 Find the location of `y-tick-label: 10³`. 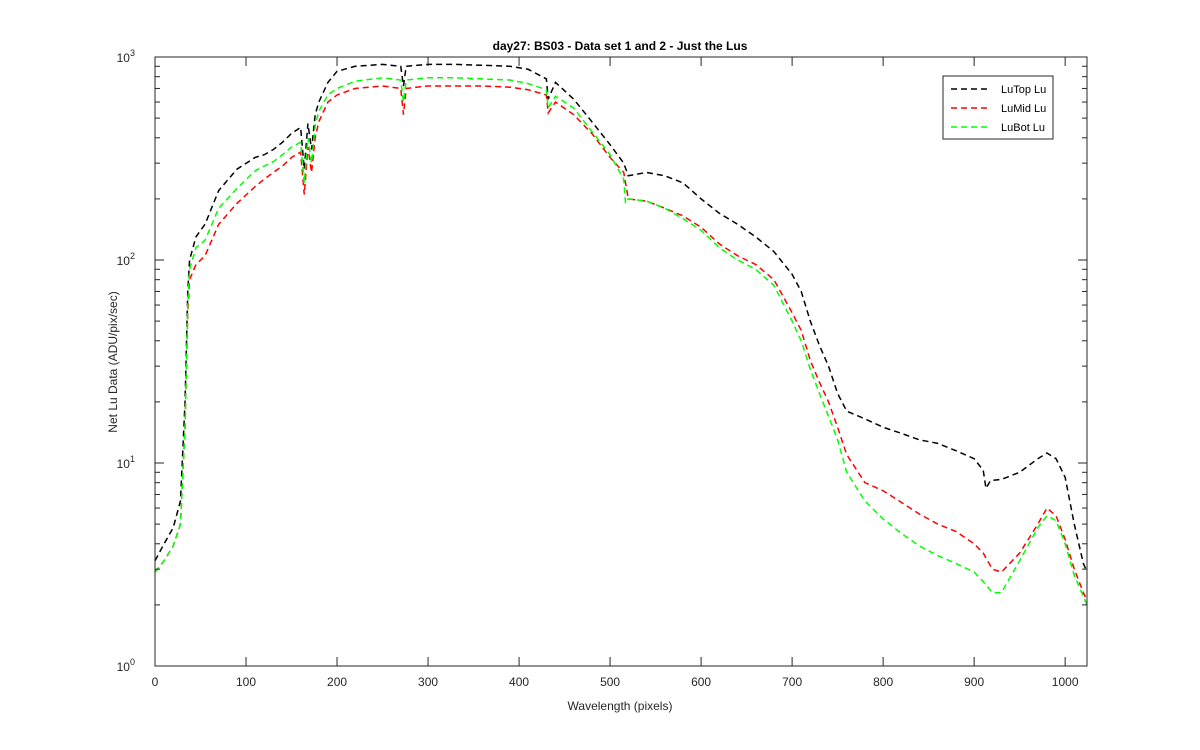

y-tick-label: 10³ is located at coordinates (126, 56).